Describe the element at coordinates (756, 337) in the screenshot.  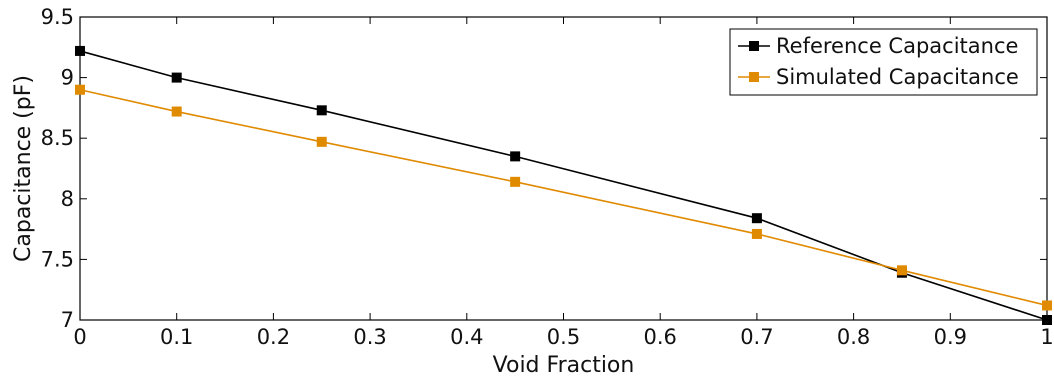
I see `x-tick-label: 0.7` at that location.